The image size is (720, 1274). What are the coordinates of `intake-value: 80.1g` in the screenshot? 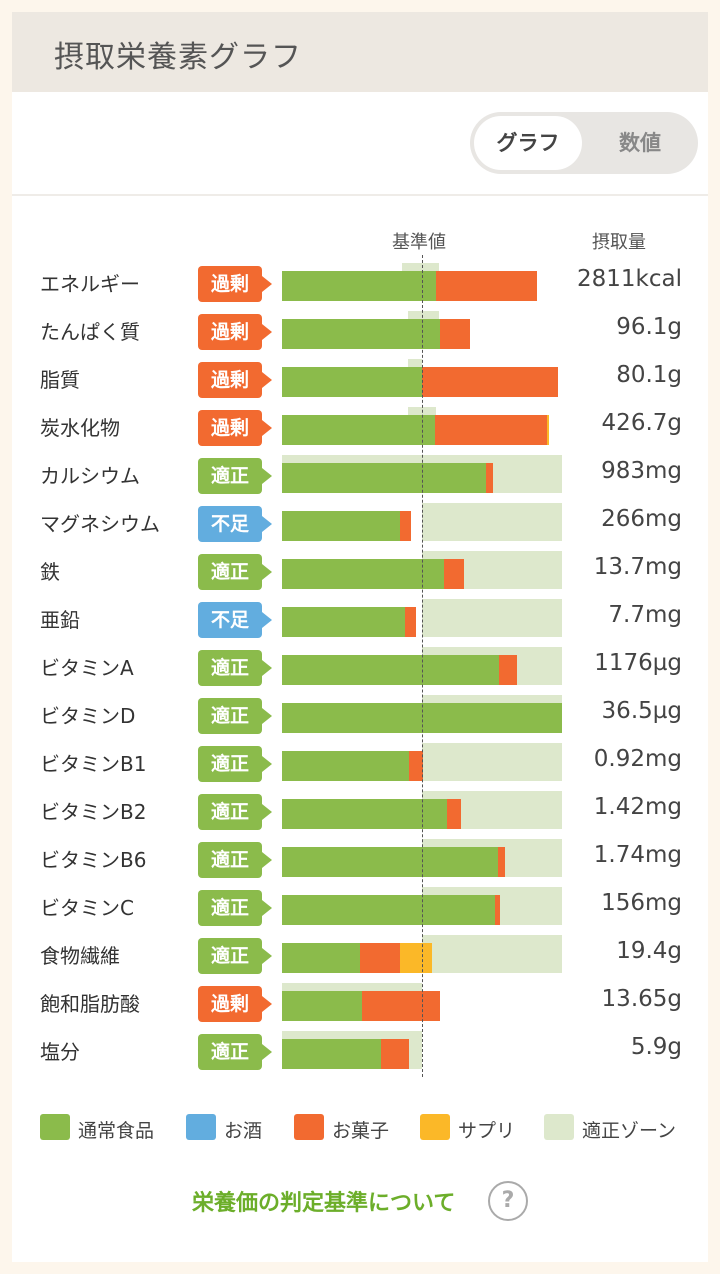 It's located at (649, 375).